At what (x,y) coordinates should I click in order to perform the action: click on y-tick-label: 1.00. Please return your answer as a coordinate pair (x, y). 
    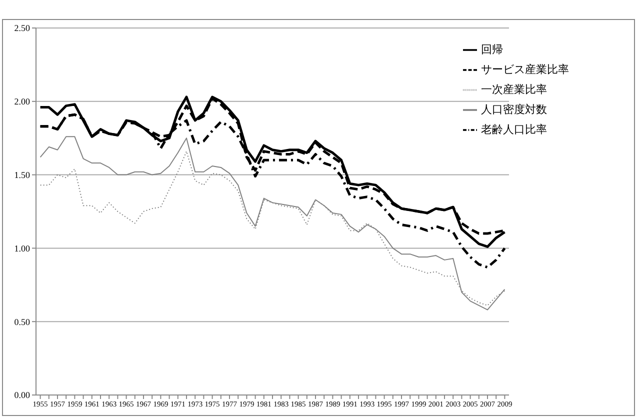
    Looking at the image, I should click on (22, 248).